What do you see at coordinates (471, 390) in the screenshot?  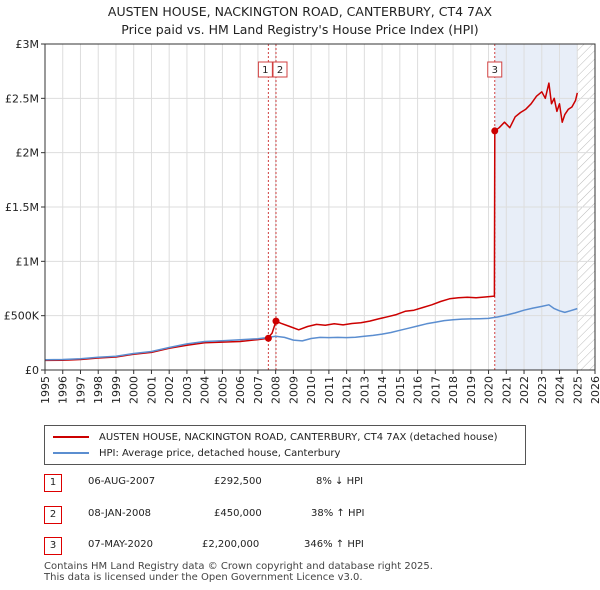 I see `x-tick-label: 2019` at bounding box center [471, 390].